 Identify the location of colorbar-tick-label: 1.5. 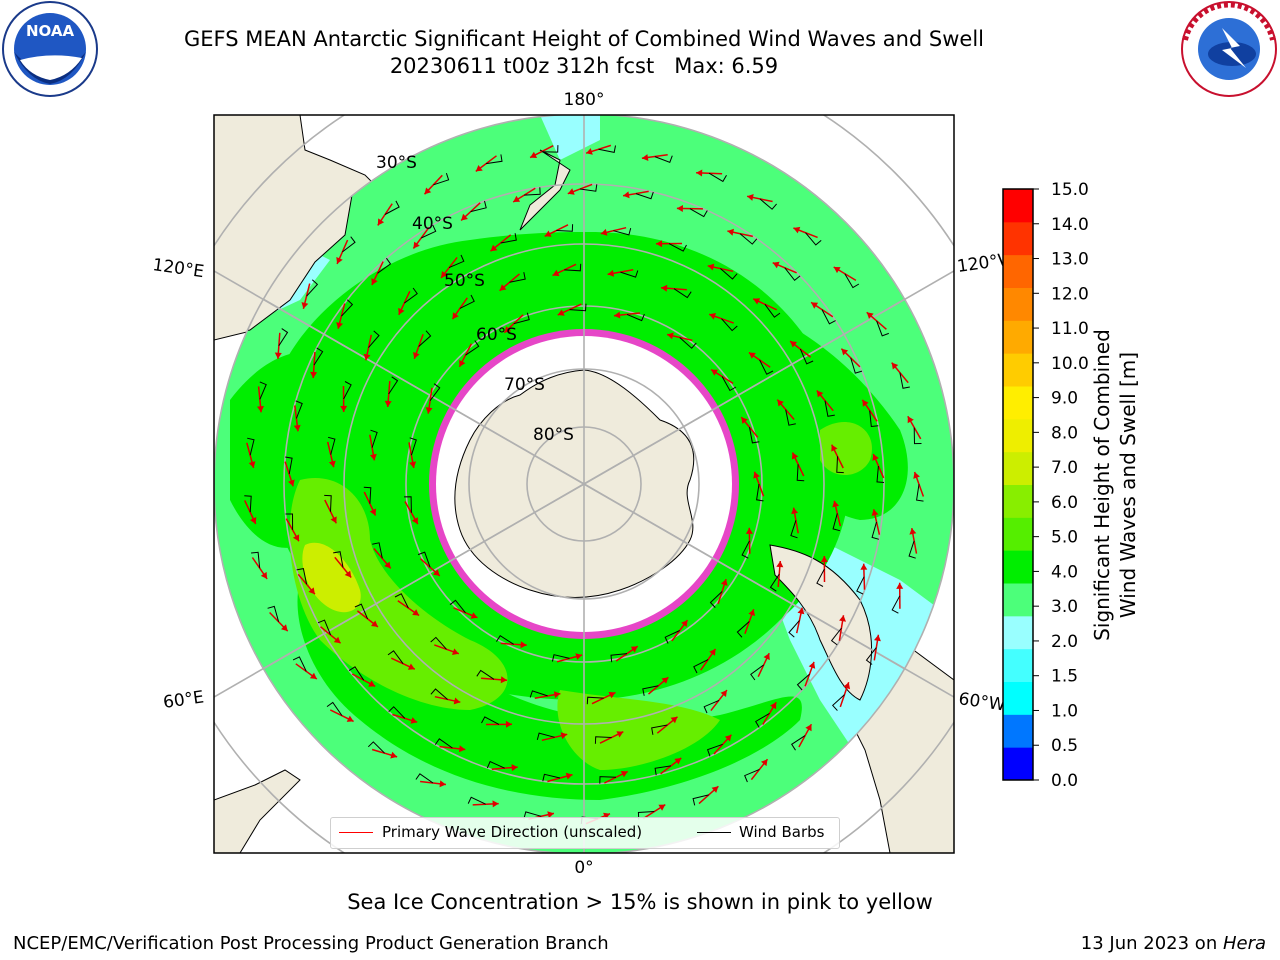
(1064, 677).